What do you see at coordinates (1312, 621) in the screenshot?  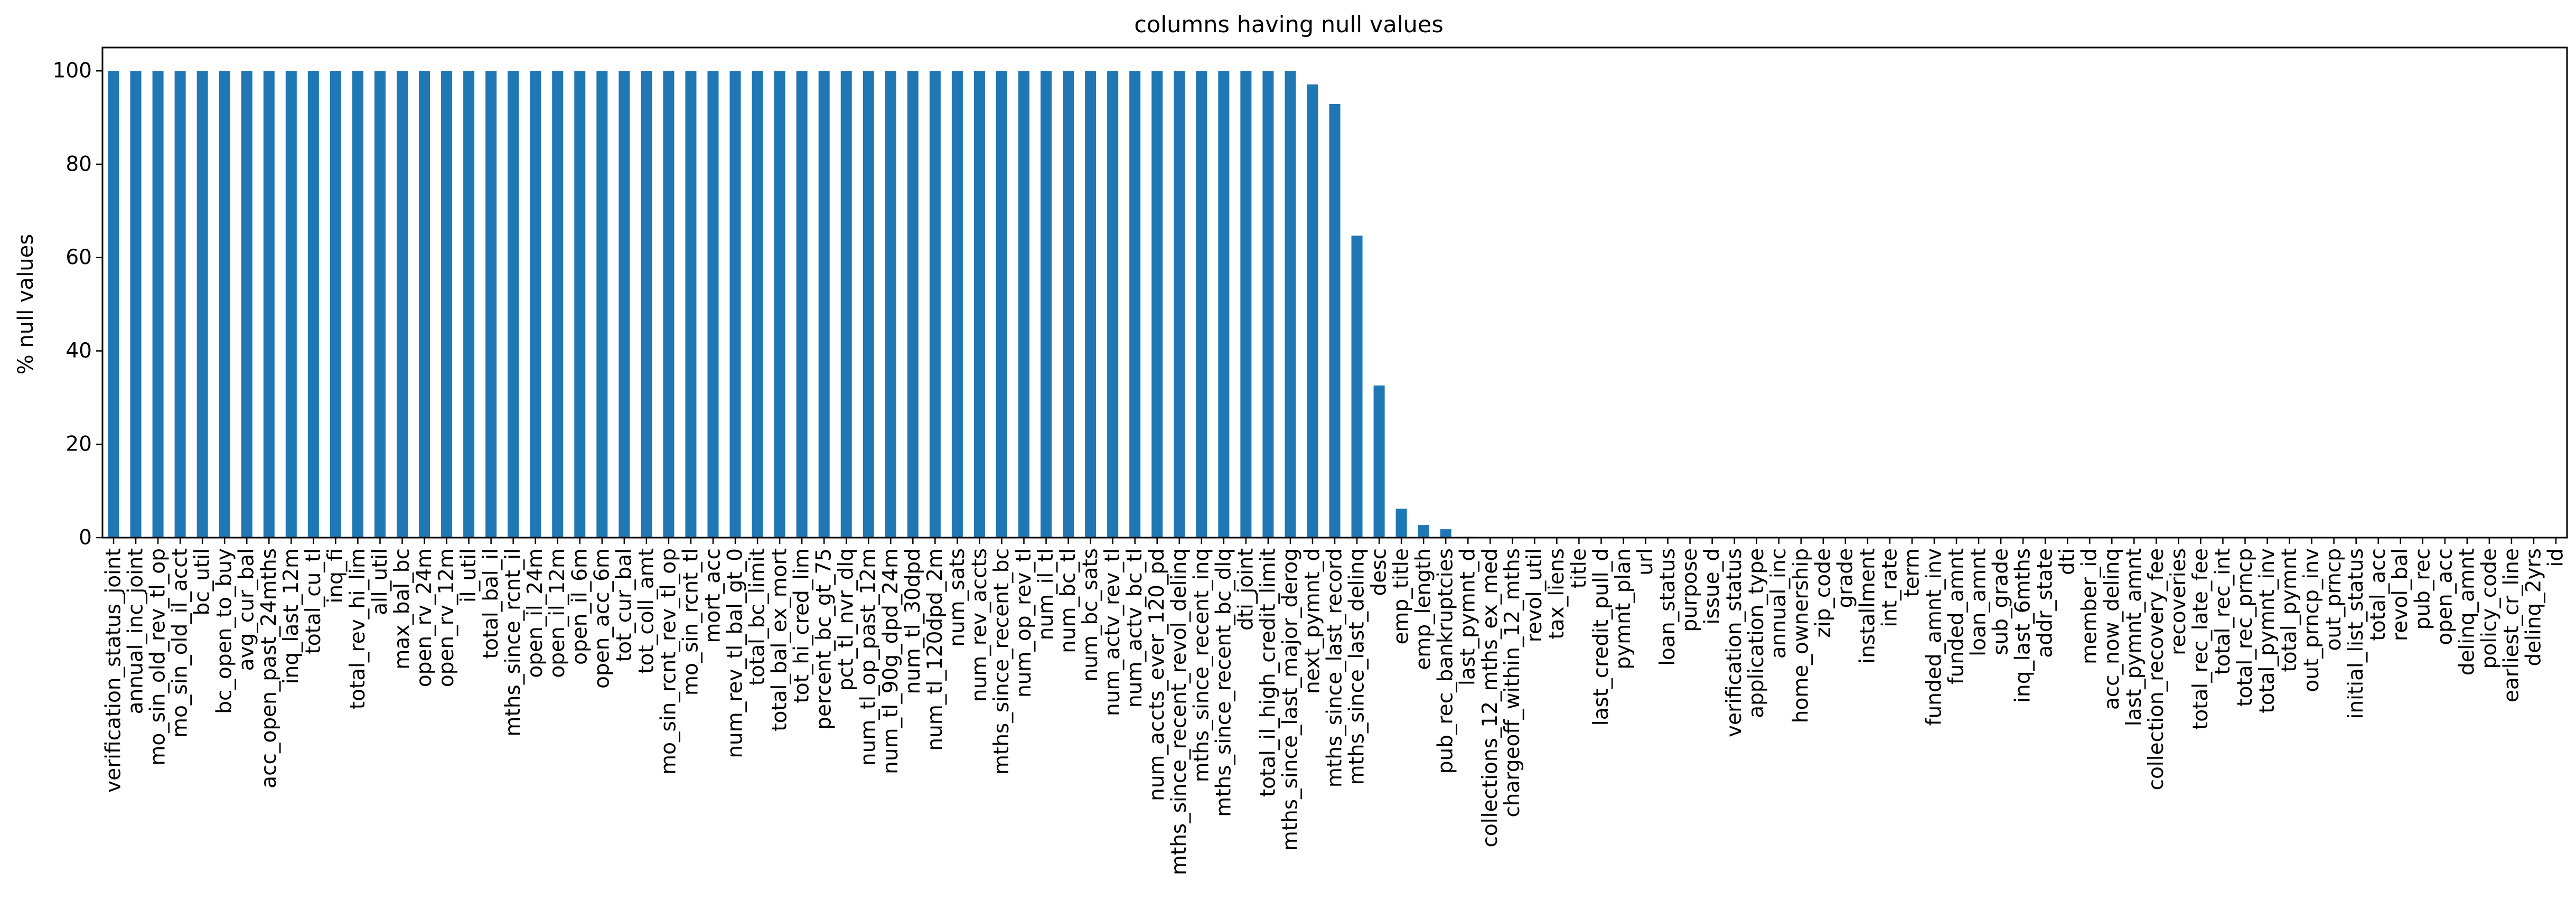 I see `x-tick-label: next_pymnt_d` at bounding box center [1312, 621].